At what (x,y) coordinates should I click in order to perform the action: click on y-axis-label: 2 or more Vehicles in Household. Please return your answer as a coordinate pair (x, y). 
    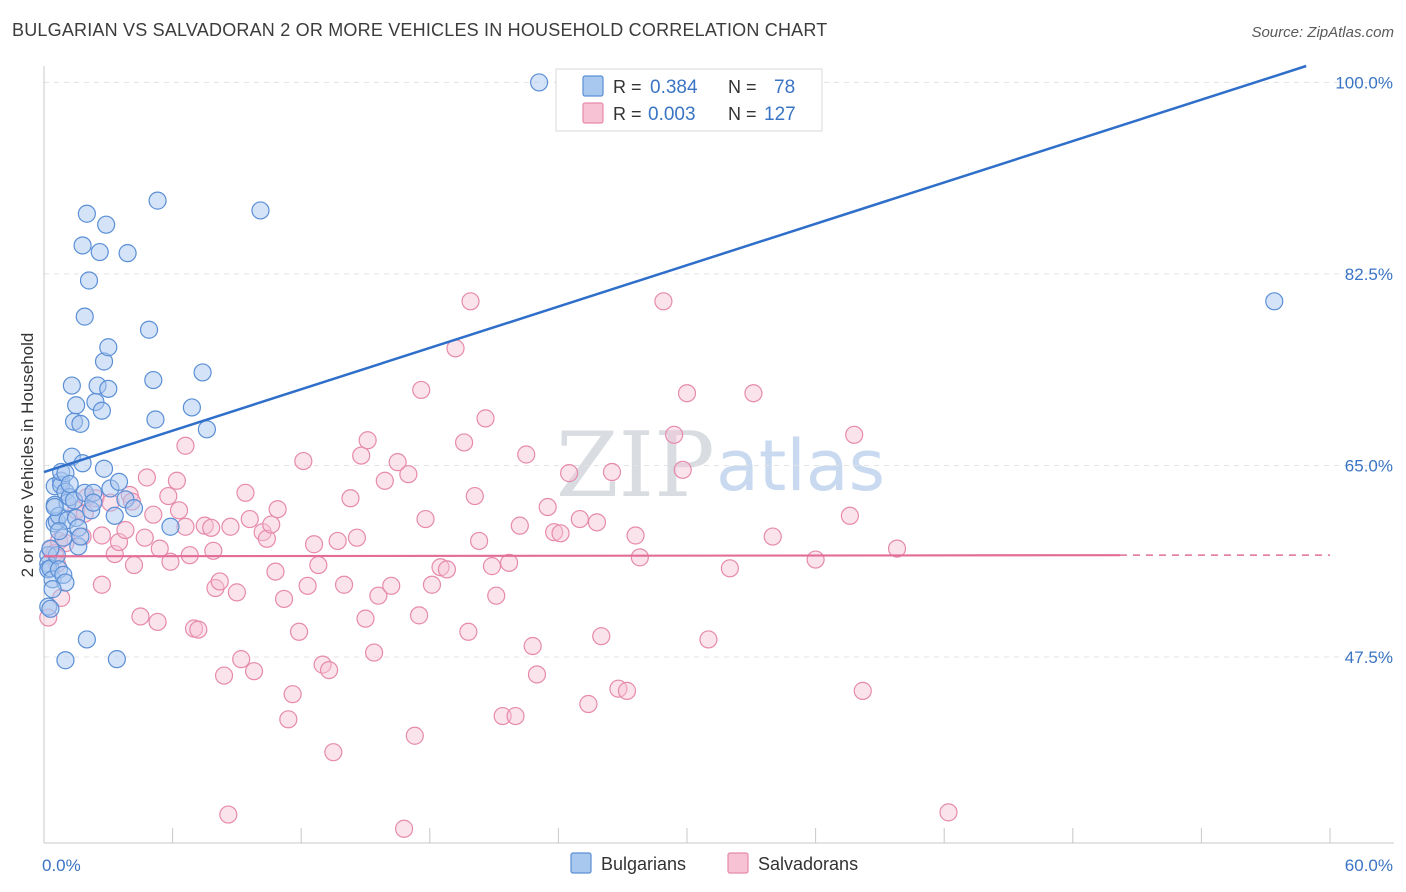
    Looking at the image, I should click on (27, 455).